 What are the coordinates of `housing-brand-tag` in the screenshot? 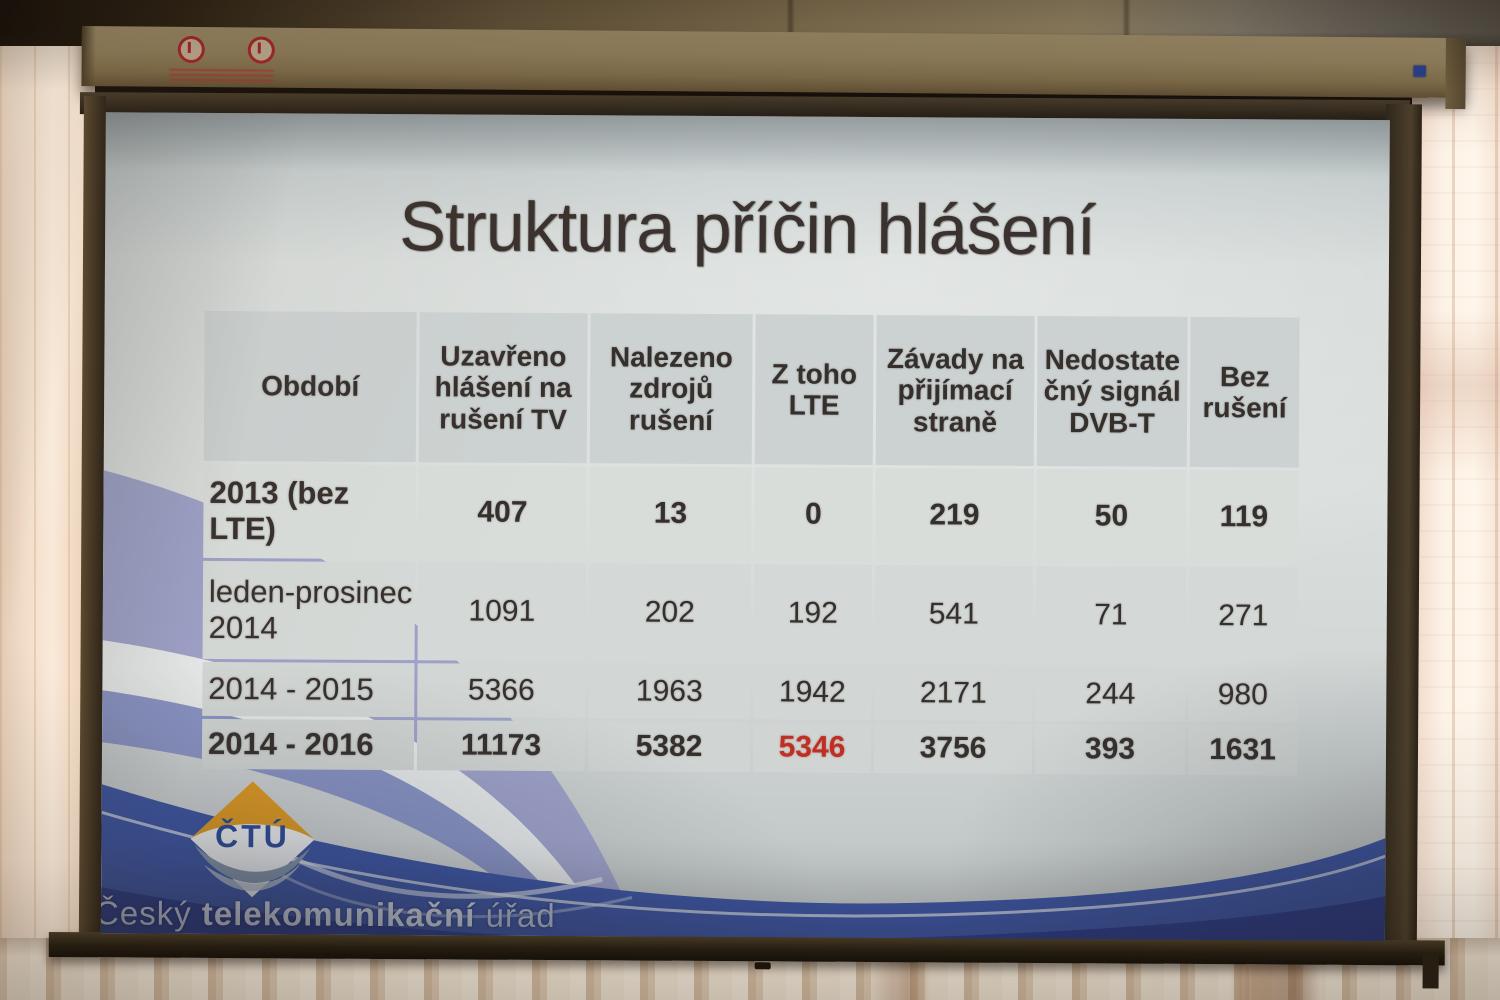 It's located at (1419, 71).